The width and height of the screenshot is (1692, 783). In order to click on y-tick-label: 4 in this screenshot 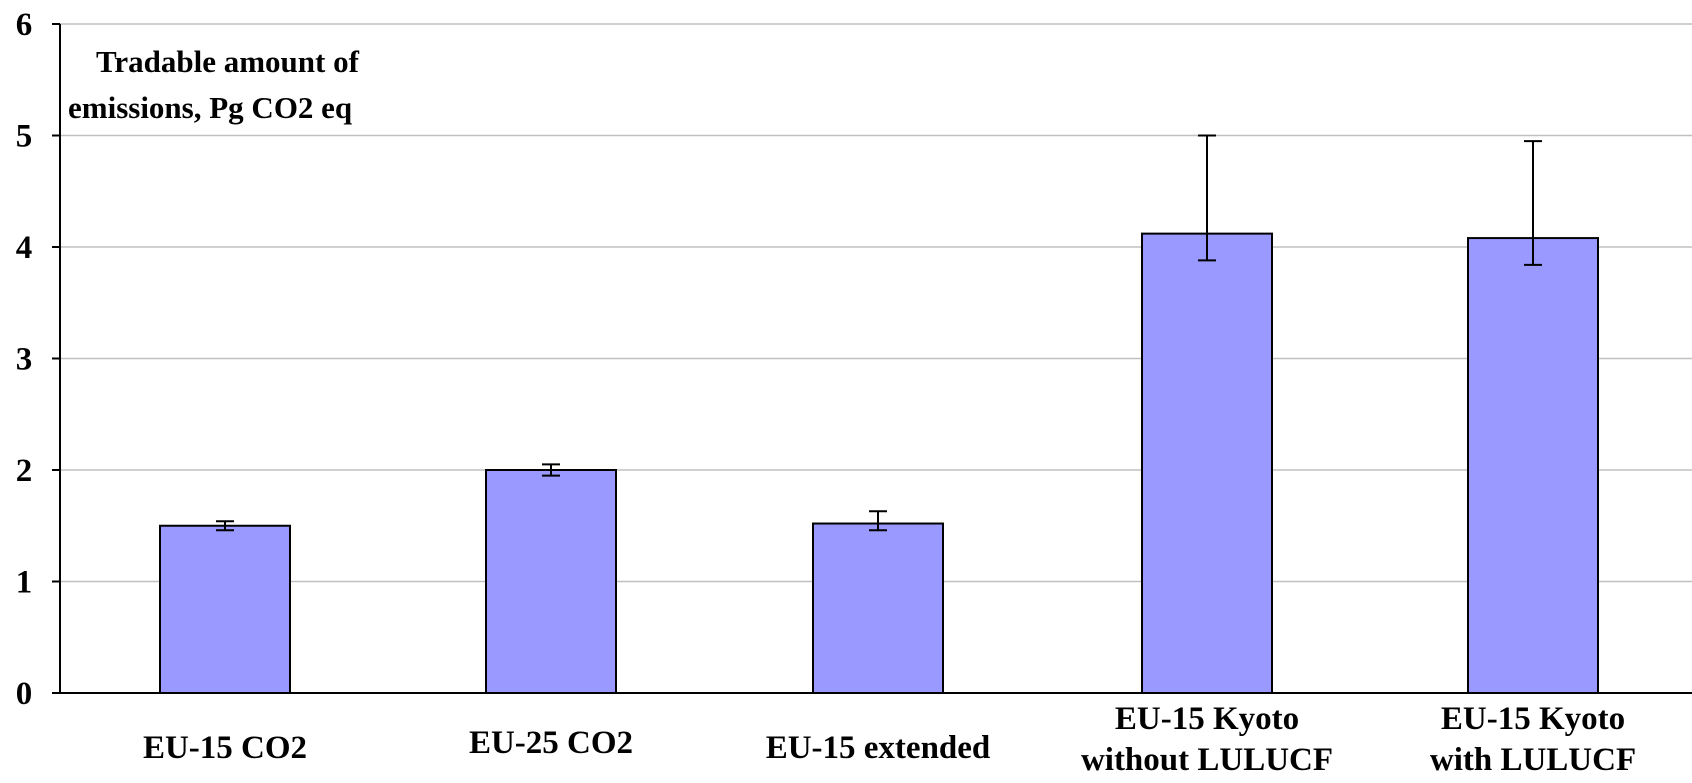, I will do `click(24, 248)`.